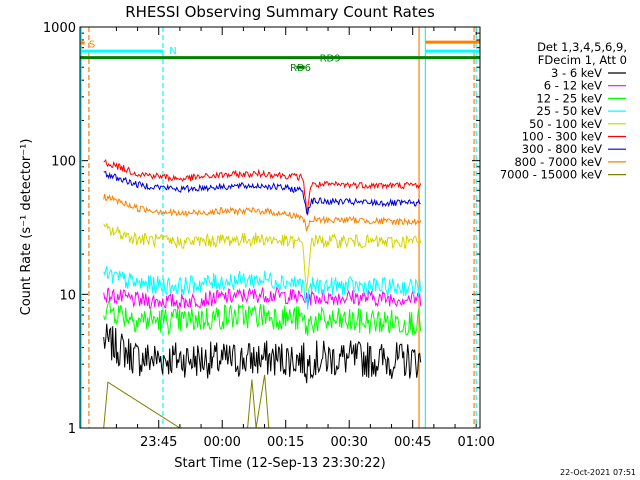 This screenshot has width=640, height=480. Describe the element at coordinates (598, 472) in the screenshot. I see `footer-timestamp: 22-Oct-2021 07:51` at that location.